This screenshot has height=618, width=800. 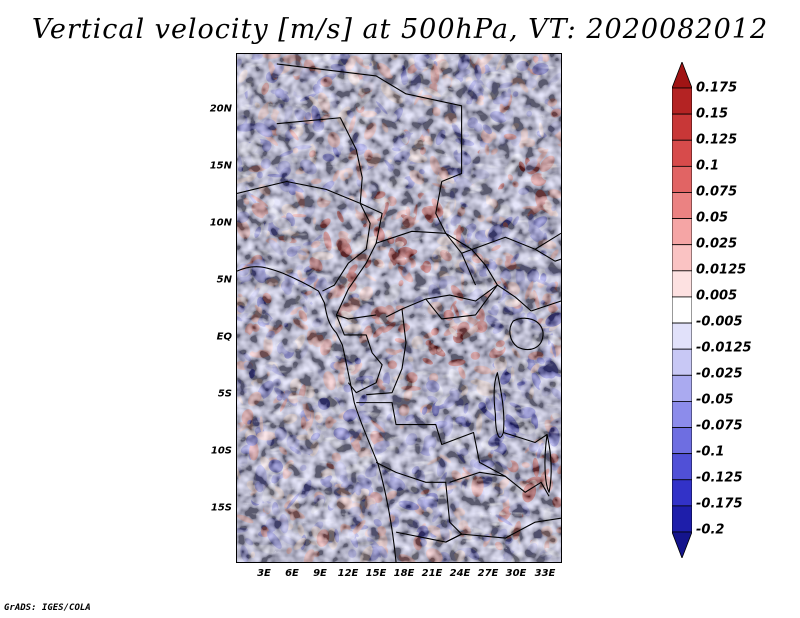 What do you see at coordinates (719, 478) in the screenshot?
I see `colorbar-label-15: -0.125` at bounding box center [719, 478].